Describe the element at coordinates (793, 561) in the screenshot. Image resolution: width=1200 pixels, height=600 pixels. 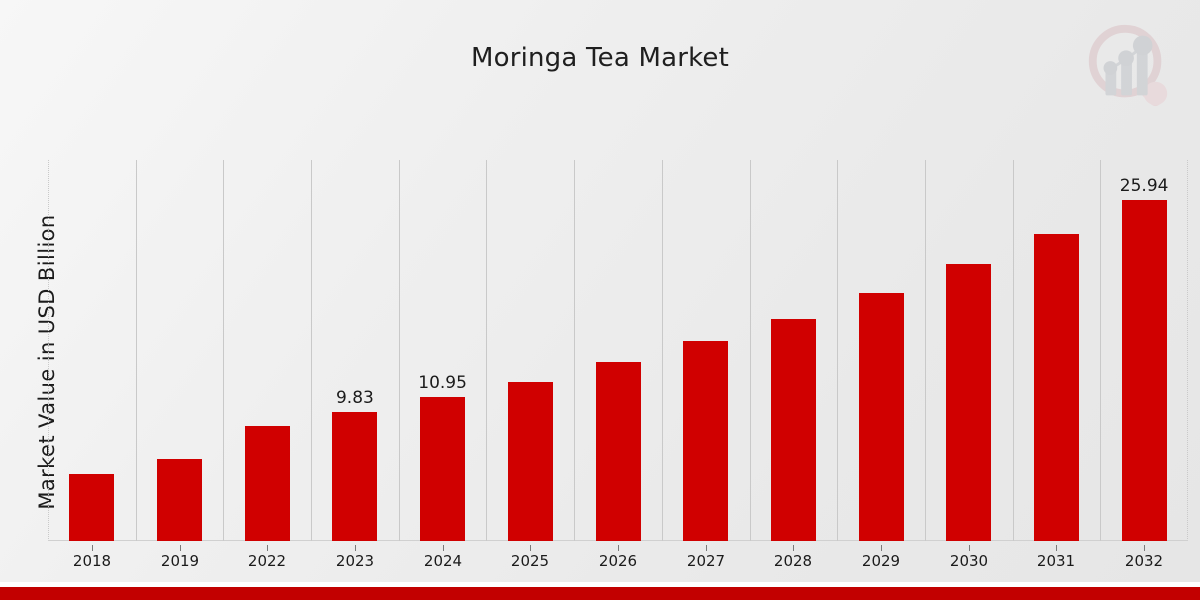
I see `x-tick-label: 2028` at that location.